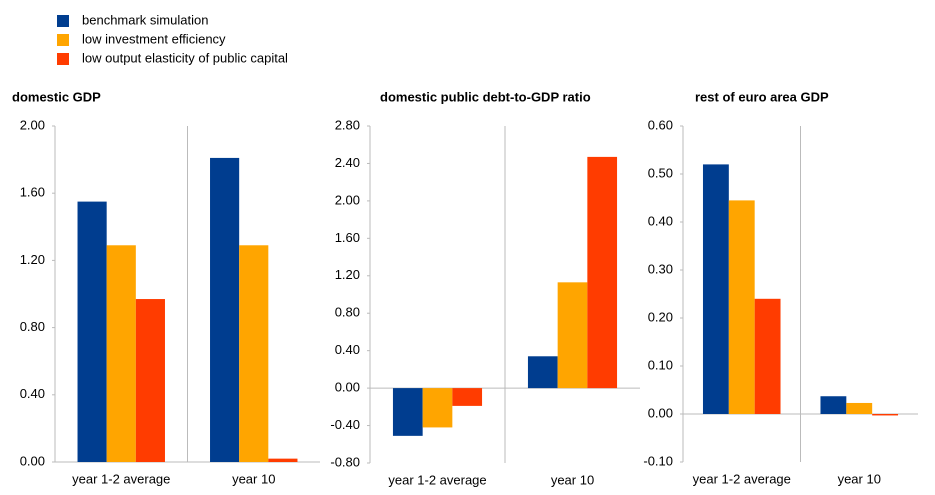  Describe the element at coordinates (347, 162) in the screenshot. I see `y-tick-label: 2.40` at that location.